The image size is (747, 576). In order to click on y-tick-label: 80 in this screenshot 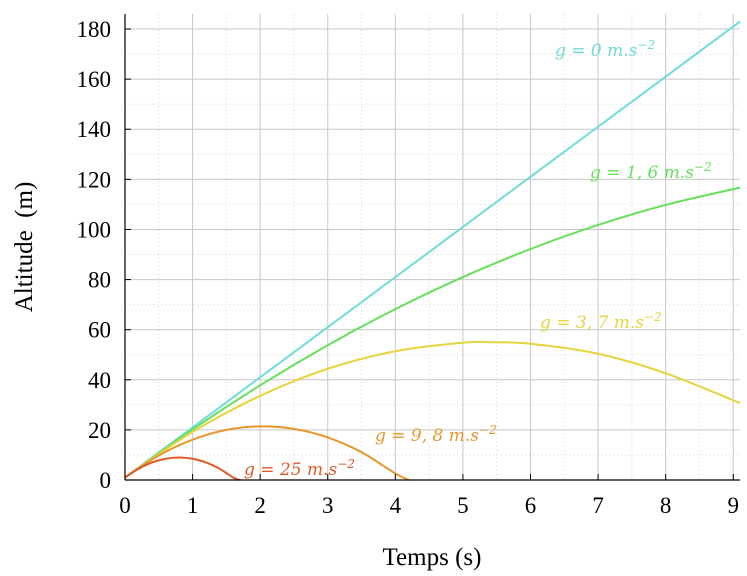, I will do `click(99, 280)`.